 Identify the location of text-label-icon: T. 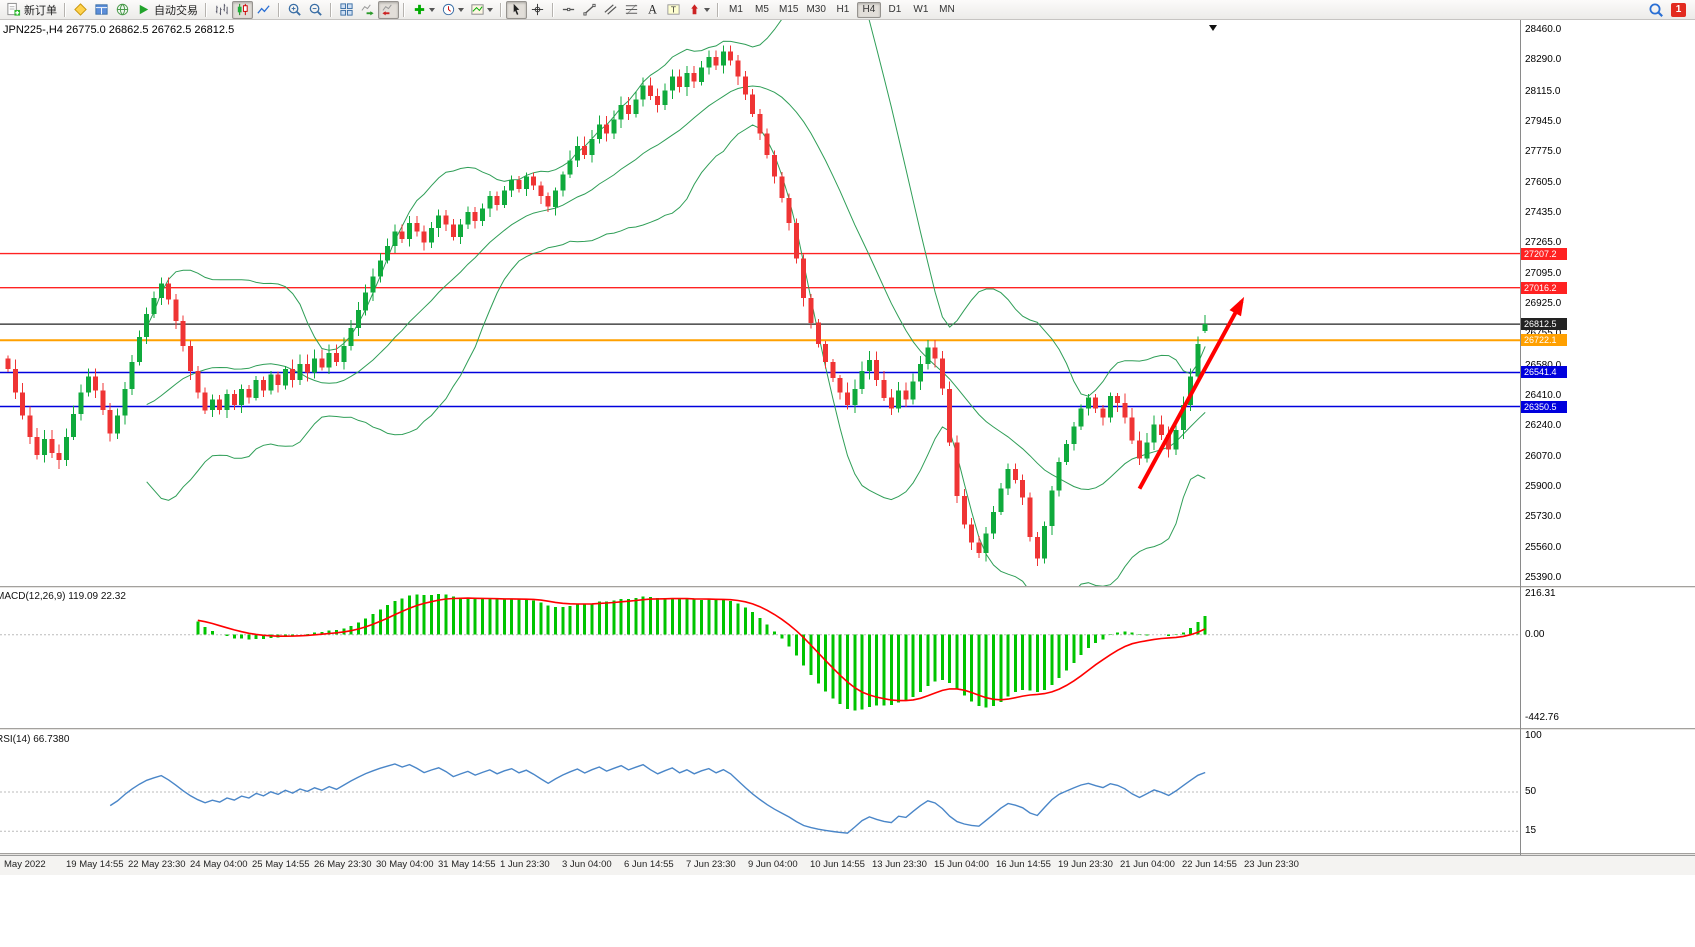
(673, 9).